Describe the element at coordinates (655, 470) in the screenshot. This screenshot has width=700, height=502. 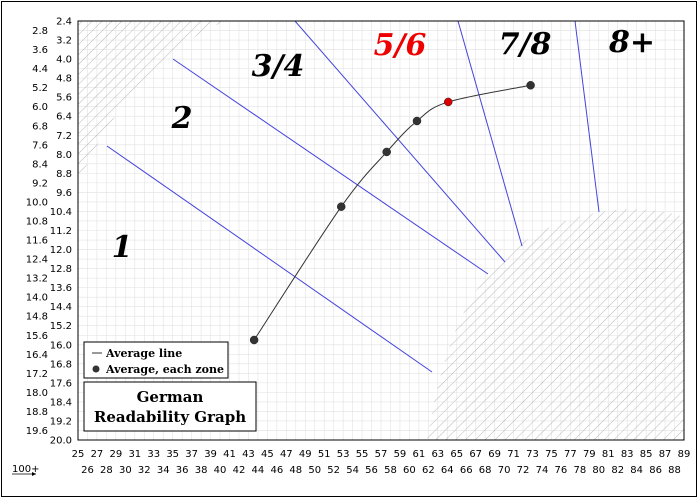
I see `x-tick-label: 86` at that location.